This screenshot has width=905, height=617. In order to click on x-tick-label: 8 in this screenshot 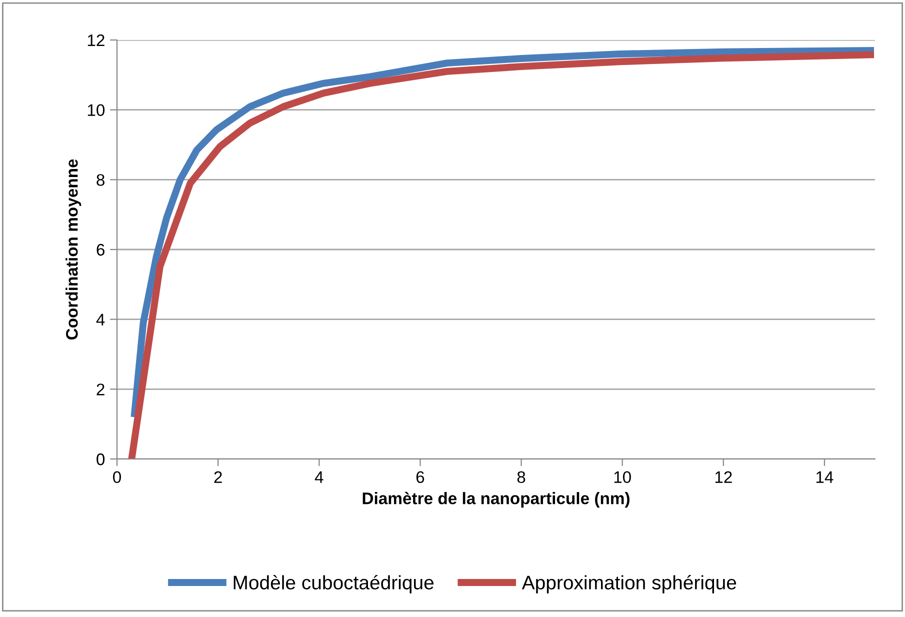, I will do `click(521, 477)`.